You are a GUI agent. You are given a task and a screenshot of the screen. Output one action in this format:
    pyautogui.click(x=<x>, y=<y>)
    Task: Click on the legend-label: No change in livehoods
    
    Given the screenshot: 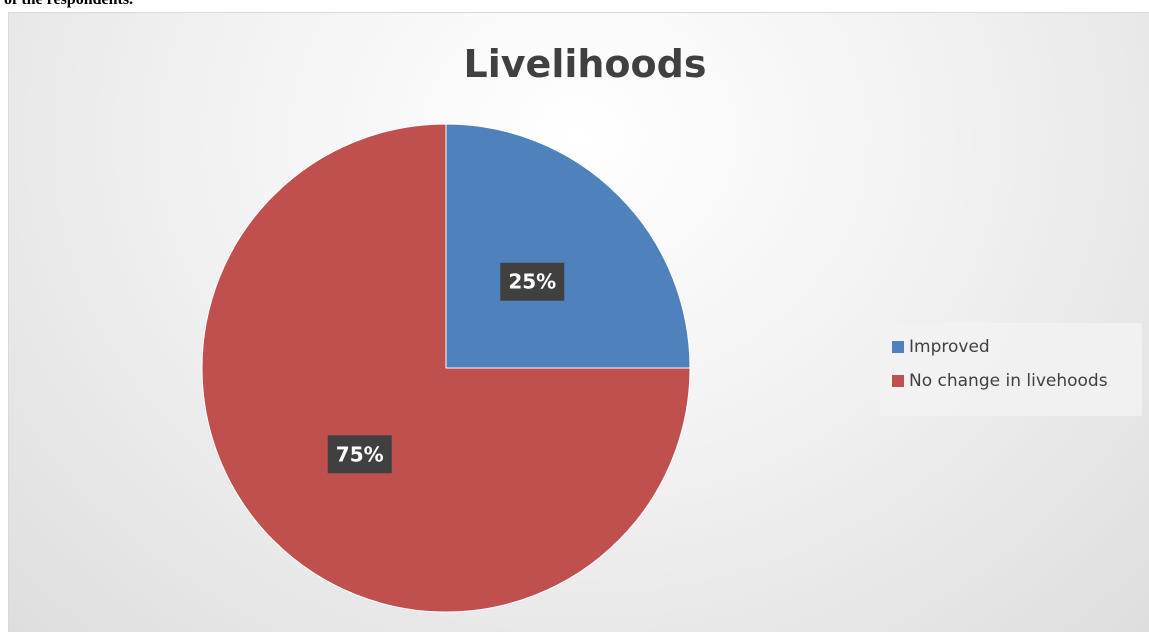 What is the action you would take?
    pyautogui.click(x=1008, y=381)
    